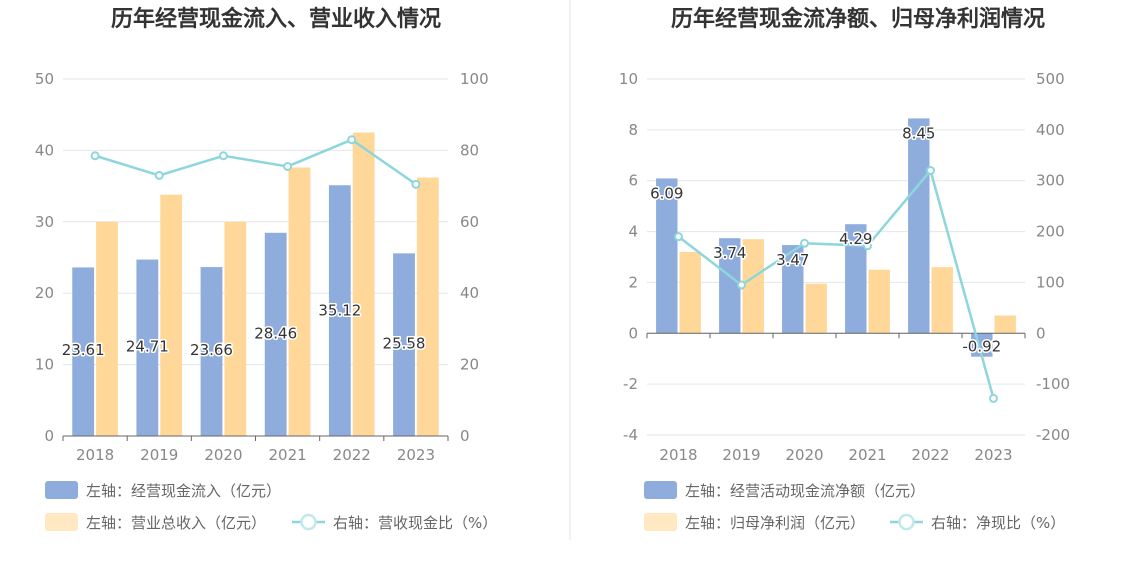 This screenshot has height=582, width=1134. What do you see at coordinates (633, 333) in the screenshot?
I see `left-tick-label: 0` at bounding box center [633, 333].